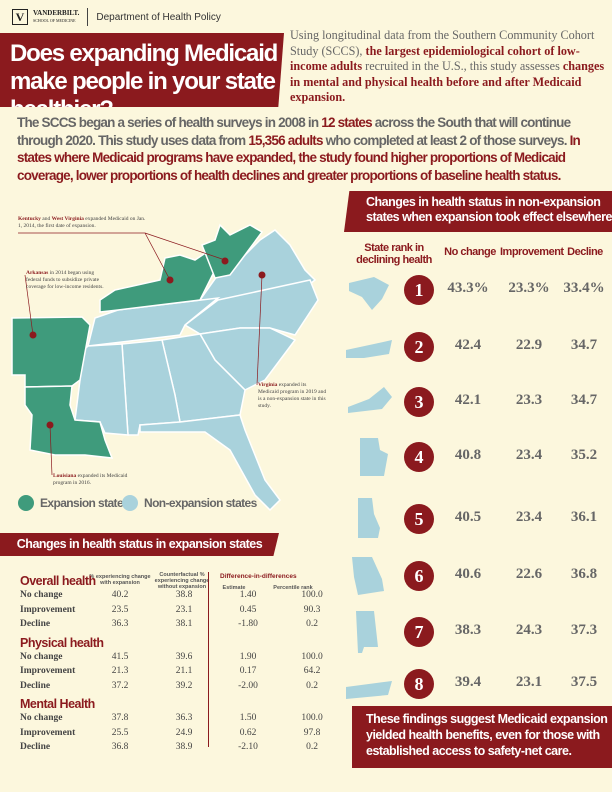  What do you see at coordinates (468, 400) in the screenshot?
I see `no-change-value: 42.1` at bounding box center [468, 400].